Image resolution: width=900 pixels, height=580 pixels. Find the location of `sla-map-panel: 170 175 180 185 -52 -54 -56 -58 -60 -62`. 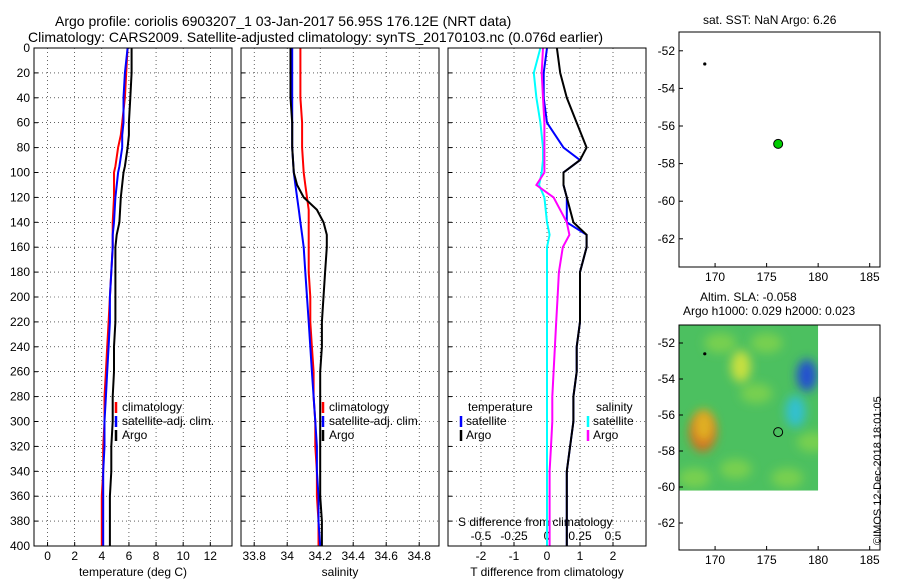

sla-map-panel: 170 175 180 185 -52 -54 -56 -58 -60 -62 is located at coordinates (769, 445).